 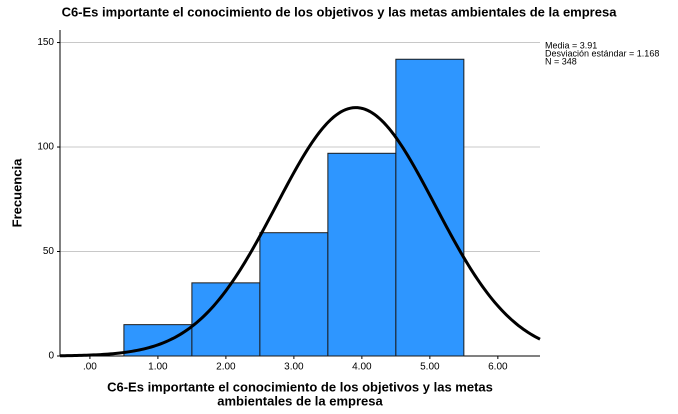 I want to click on x-tick-label: 3.00, so click(x=294, y=367).